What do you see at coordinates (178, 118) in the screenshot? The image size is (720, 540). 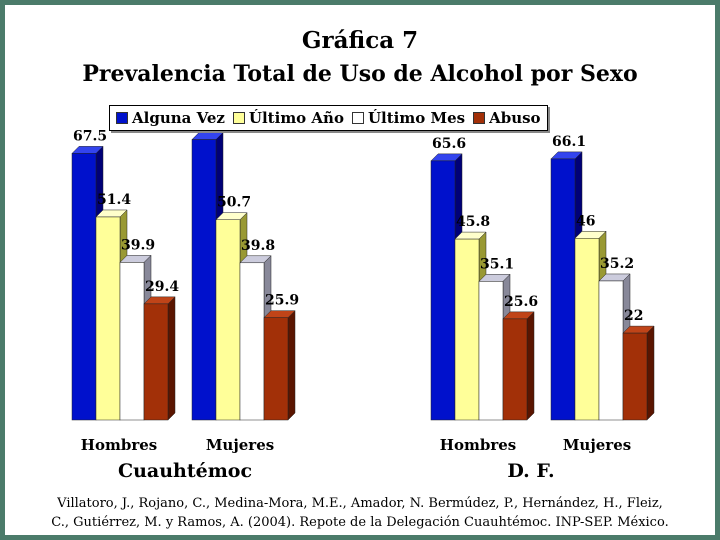 I see `legend-label-alguna-vez: Alguna Vez` at bounding box center [178, 118].